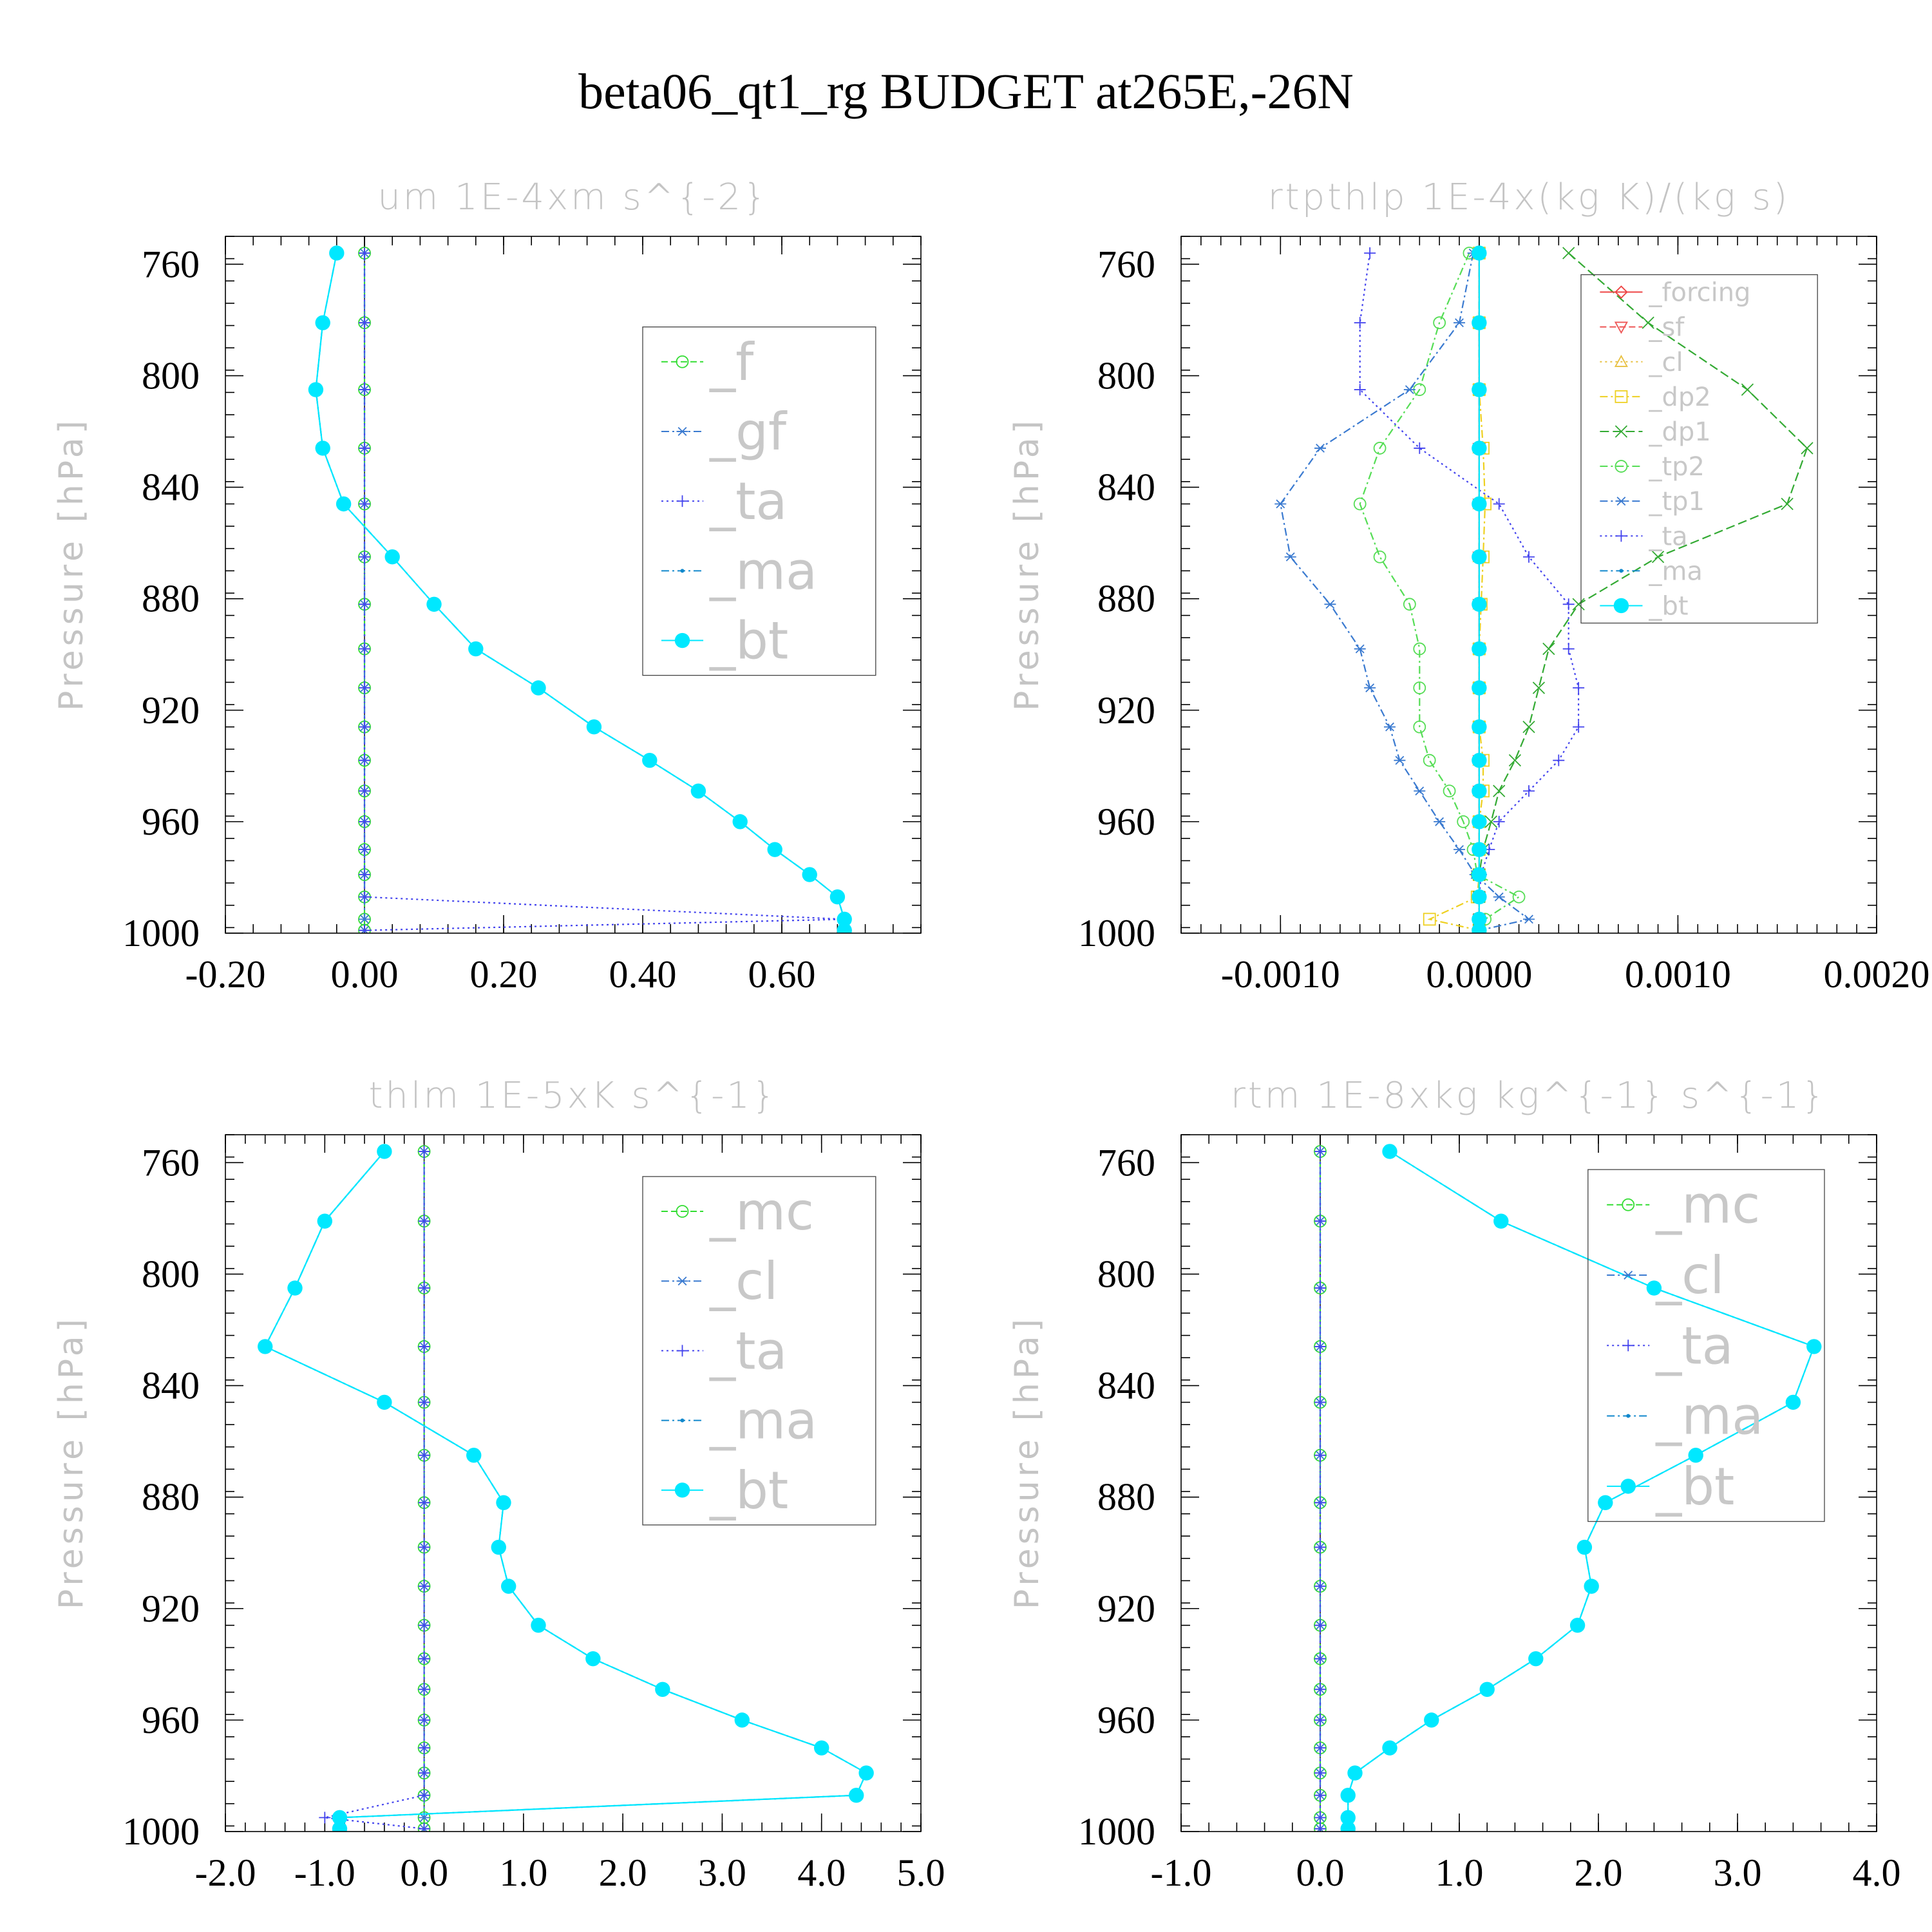 This screenshot has height=1932, width=1932. I want to click on series-line-tp1, so click(1405, 591).